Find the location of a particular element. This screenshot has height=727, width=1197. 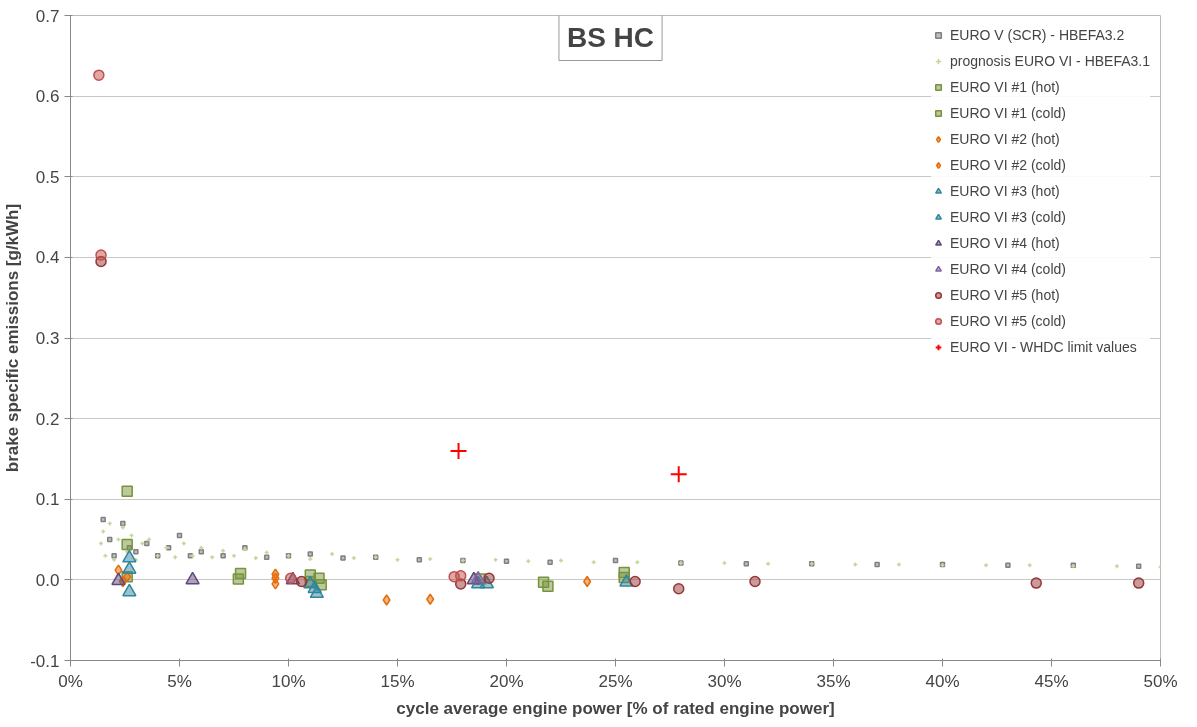

y-tick-label: -0.1 is located at coordinates (45, 661).